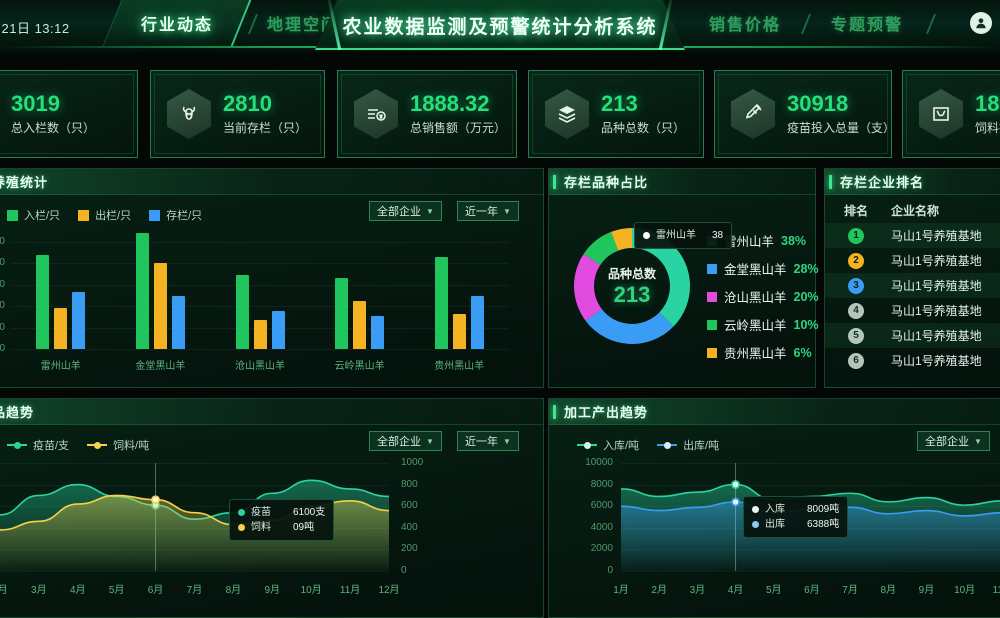 The width and height of the screenshot is (1000, 618). Describe the element at coordinates (405, 211) in the screenshot. I see `breeding-filter-company: 全部企业 ▼` at that location.